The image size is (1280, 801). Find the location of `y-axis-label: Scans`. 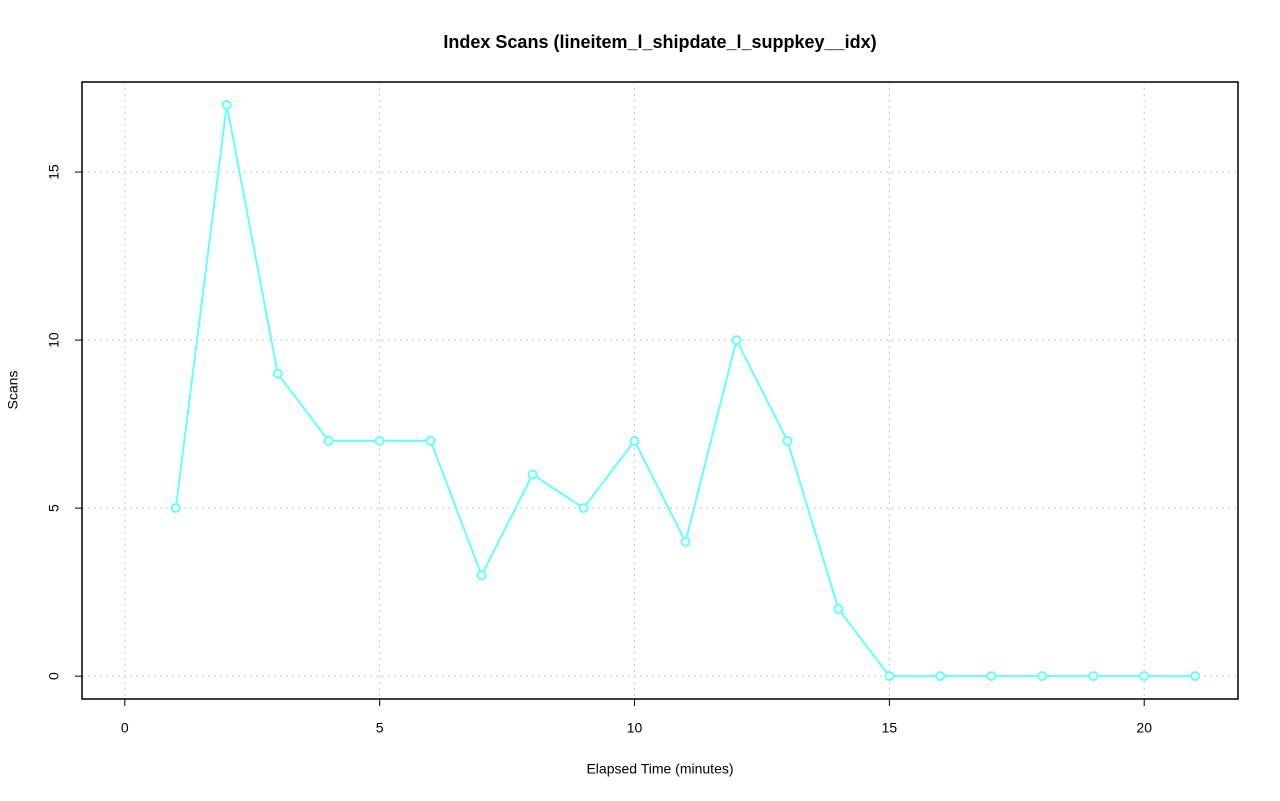

y-axis-label: Scans is located at coordinates (13, 390).